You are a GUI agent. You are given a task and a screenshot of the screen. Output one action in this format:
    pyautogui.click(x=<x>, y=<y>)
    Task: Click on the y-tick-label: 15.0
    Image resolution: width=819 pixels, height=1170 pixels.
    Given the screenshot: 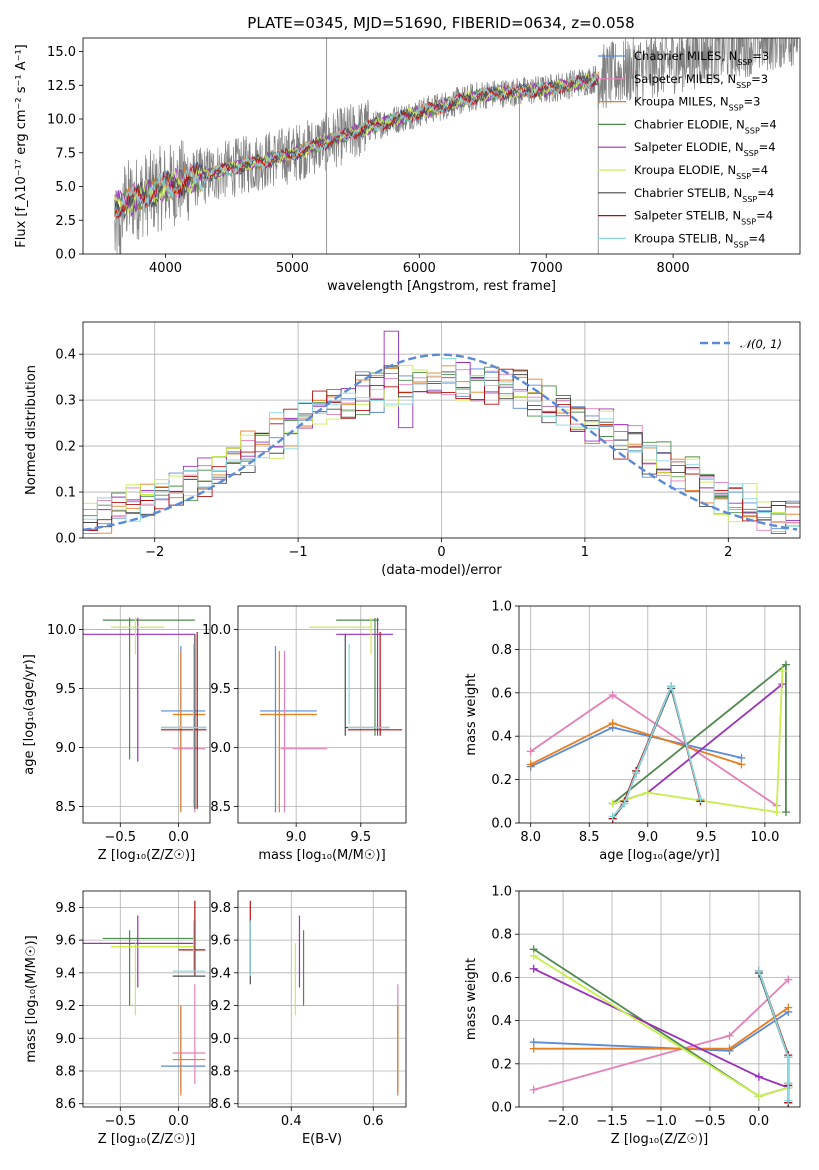 What is the action you would take?
    pyautogui.click(x=61, y=52)
    